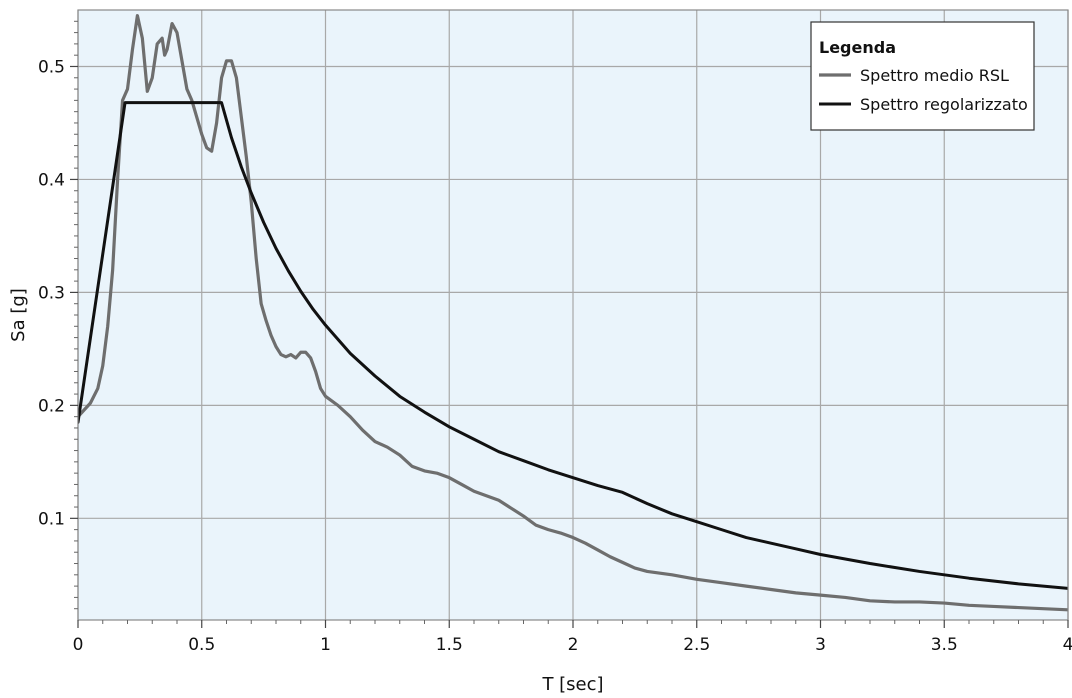  What do you see at coordinates (201, 645) in the screenshot?
I see `x-tick-label-1: 0.5` at bounding box center [201, 645].